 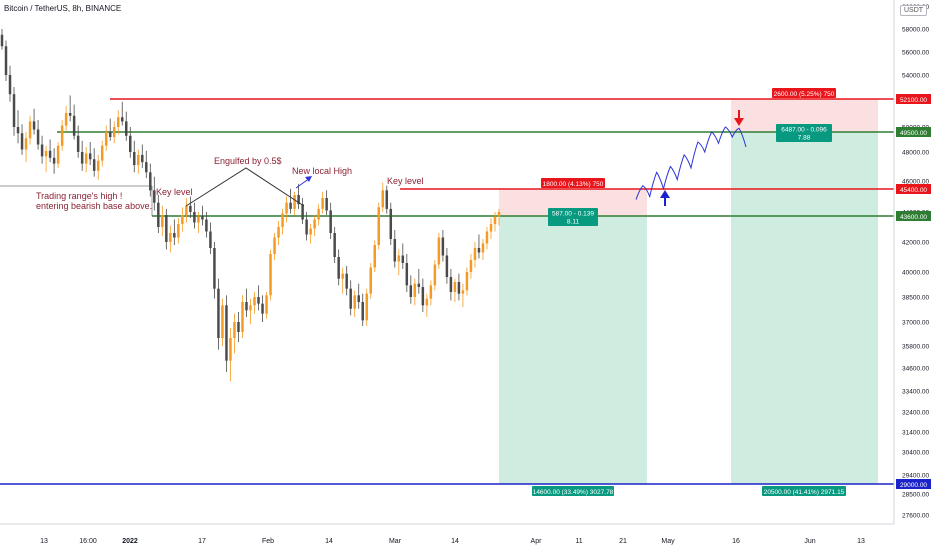 I want to click on key-level-left-label: Key level, so click(x=174, y=192).